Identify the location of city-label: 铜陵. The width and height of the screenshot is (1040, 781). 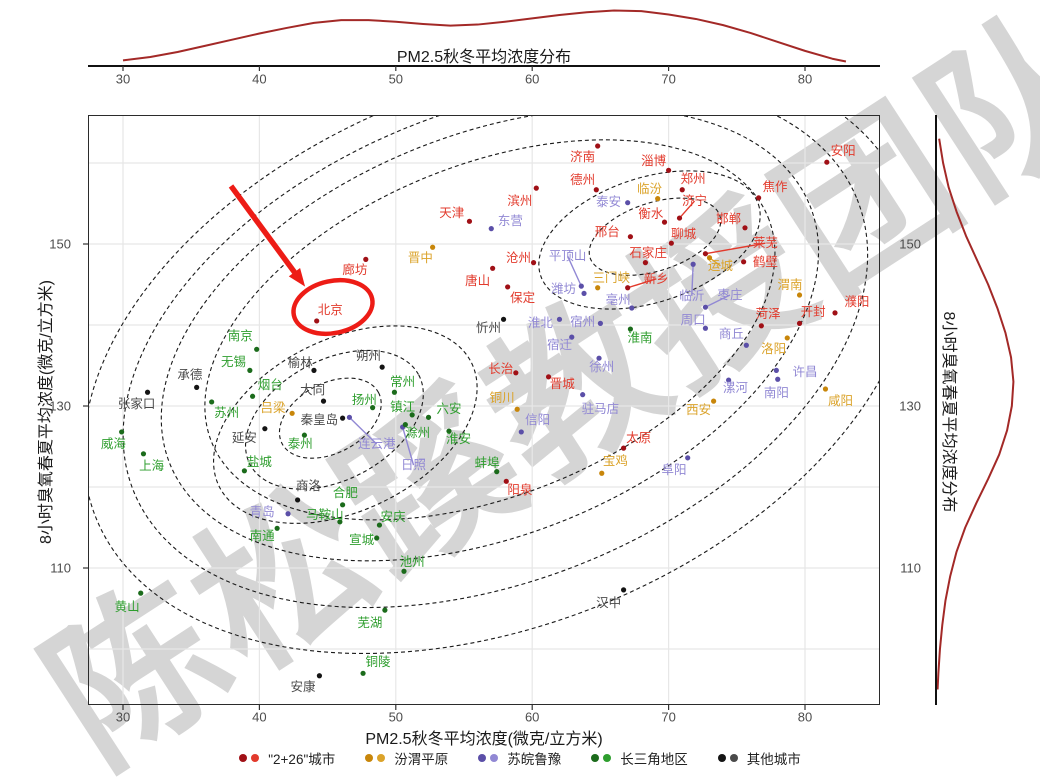
(378, 661).